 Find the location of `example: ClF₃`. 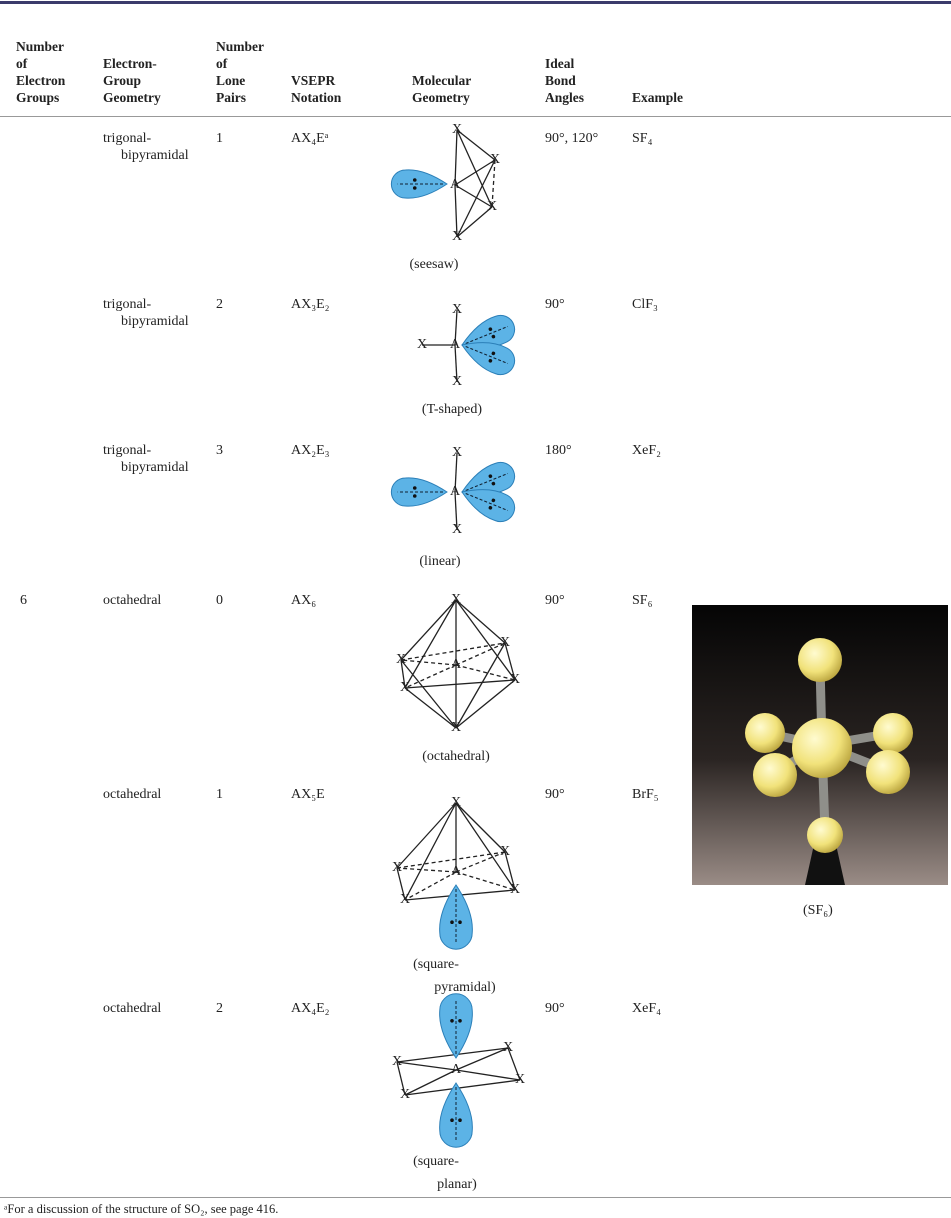

example: ClF₃ is located at coordinates (645, 304).